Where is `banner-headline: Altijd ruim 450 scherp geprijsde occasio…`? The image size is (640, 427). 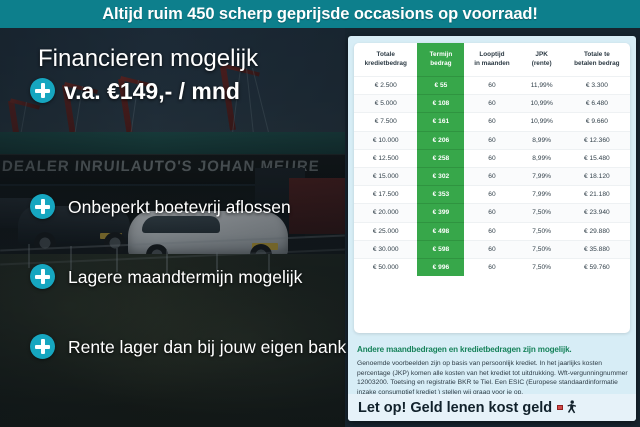
banner-headline: Altijd ruim 450 scherp geprijsde occasio… is located at coordinates (320, 13).